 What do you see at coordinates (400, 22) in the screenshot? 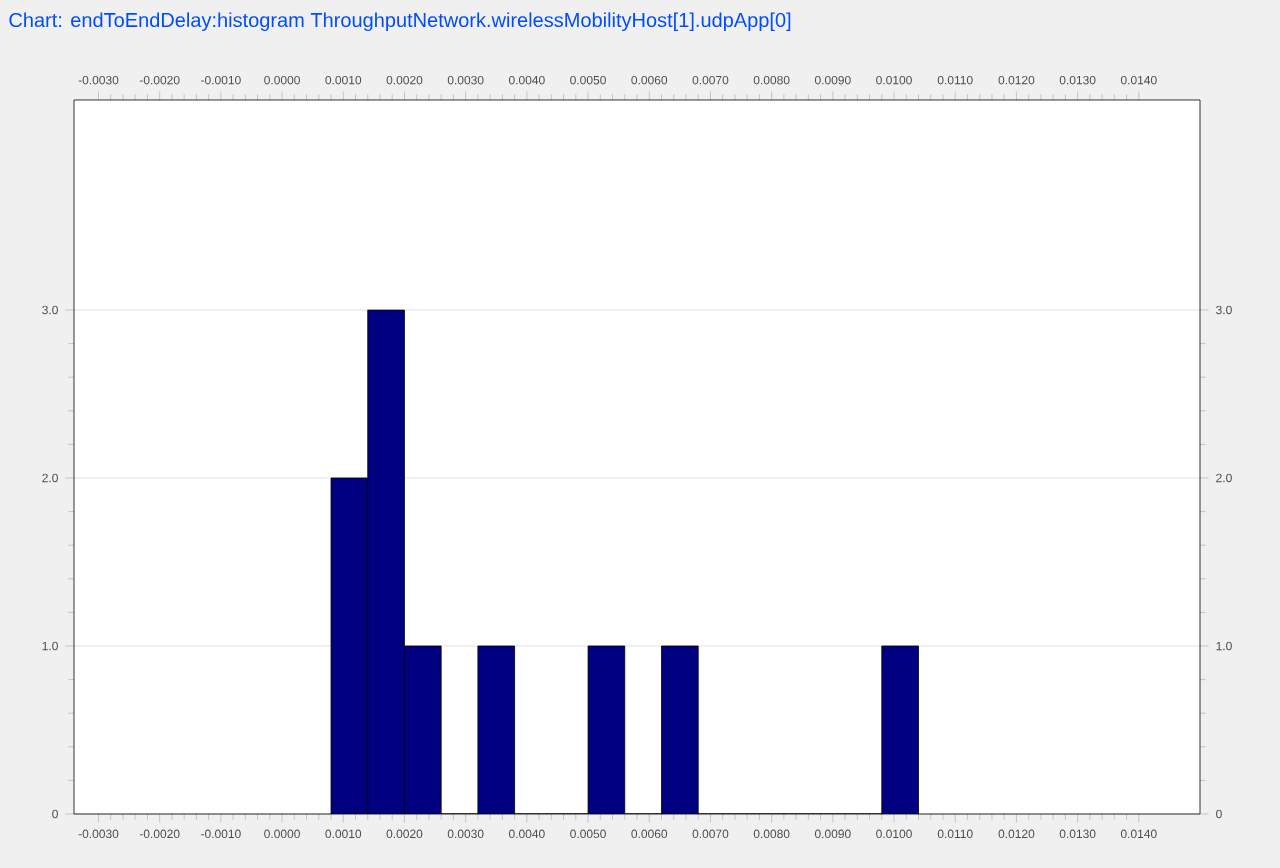
I see `chart-title: Chart: endToEndDelay:histogram ThroughputNetwork.wirelessMobilityHost[1].udpApp[0]` at bounding box center [400, 22].